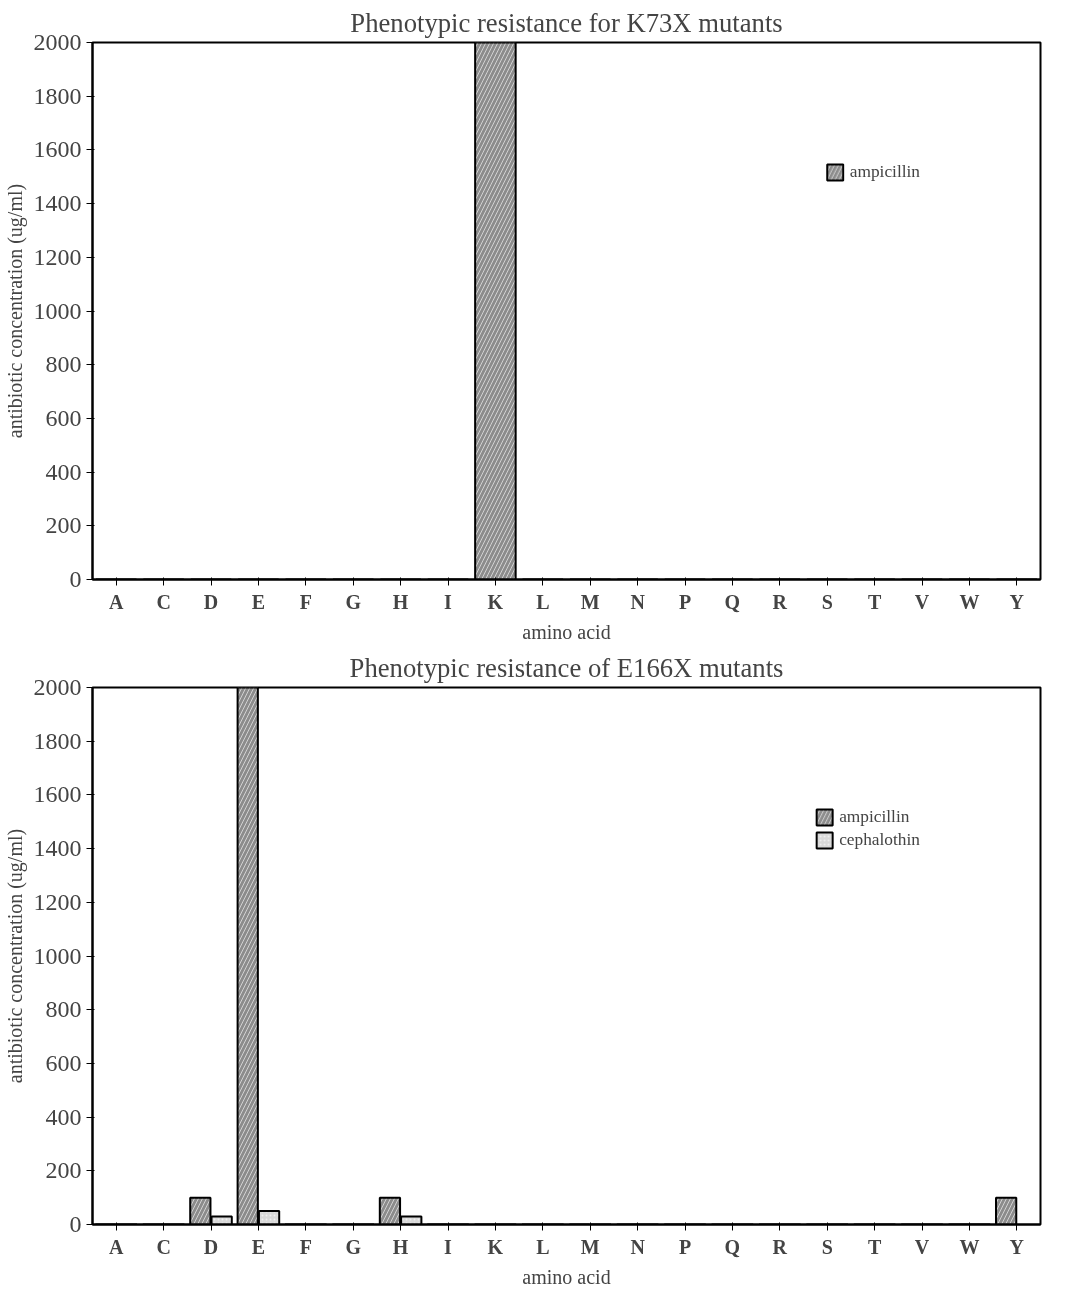  I want to click on legend-label: cephalothin, so click(879, 840).